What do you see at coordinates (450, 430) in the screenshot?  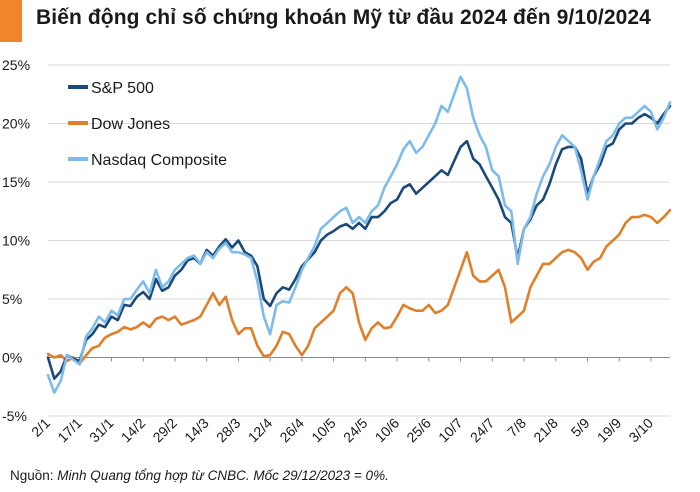 I see `x-tick-label: 10/7` at bounding box center [450, 430].